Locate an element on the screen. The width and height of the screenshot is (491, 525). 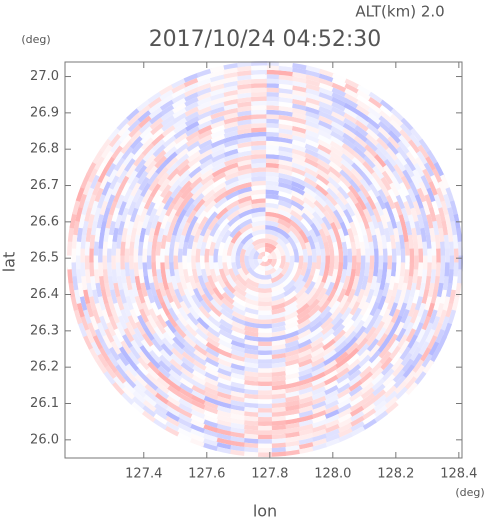
y-tick-label: 26.5 is located at coordinates (44, 258).